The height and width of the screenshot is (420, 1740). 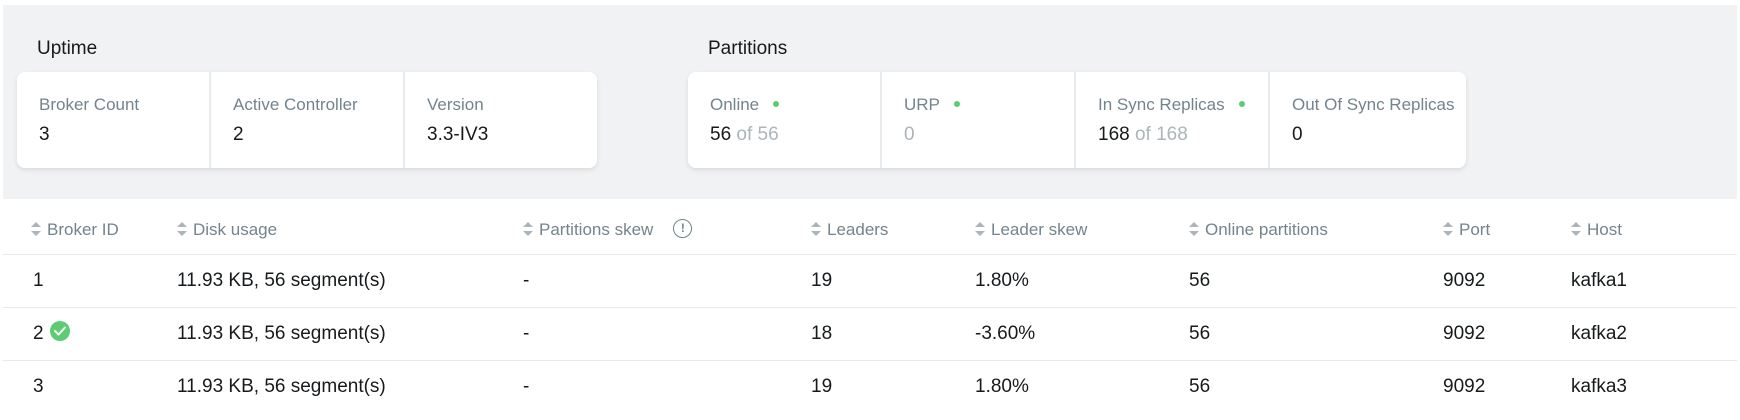 What do you see at coordinates (1078, 334) in the screenshot?
I see `leader-skew-cell: -3.60%` at bounding box center [1078, 334].